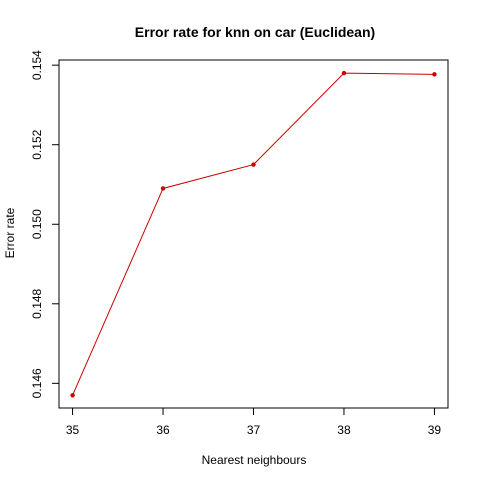 The height and width of the screenshot is (485, 480). What do you see at coordinates (435, 430) in the screenshot?
I see `x-tick-label: 39` at bounding box center [435, 430].